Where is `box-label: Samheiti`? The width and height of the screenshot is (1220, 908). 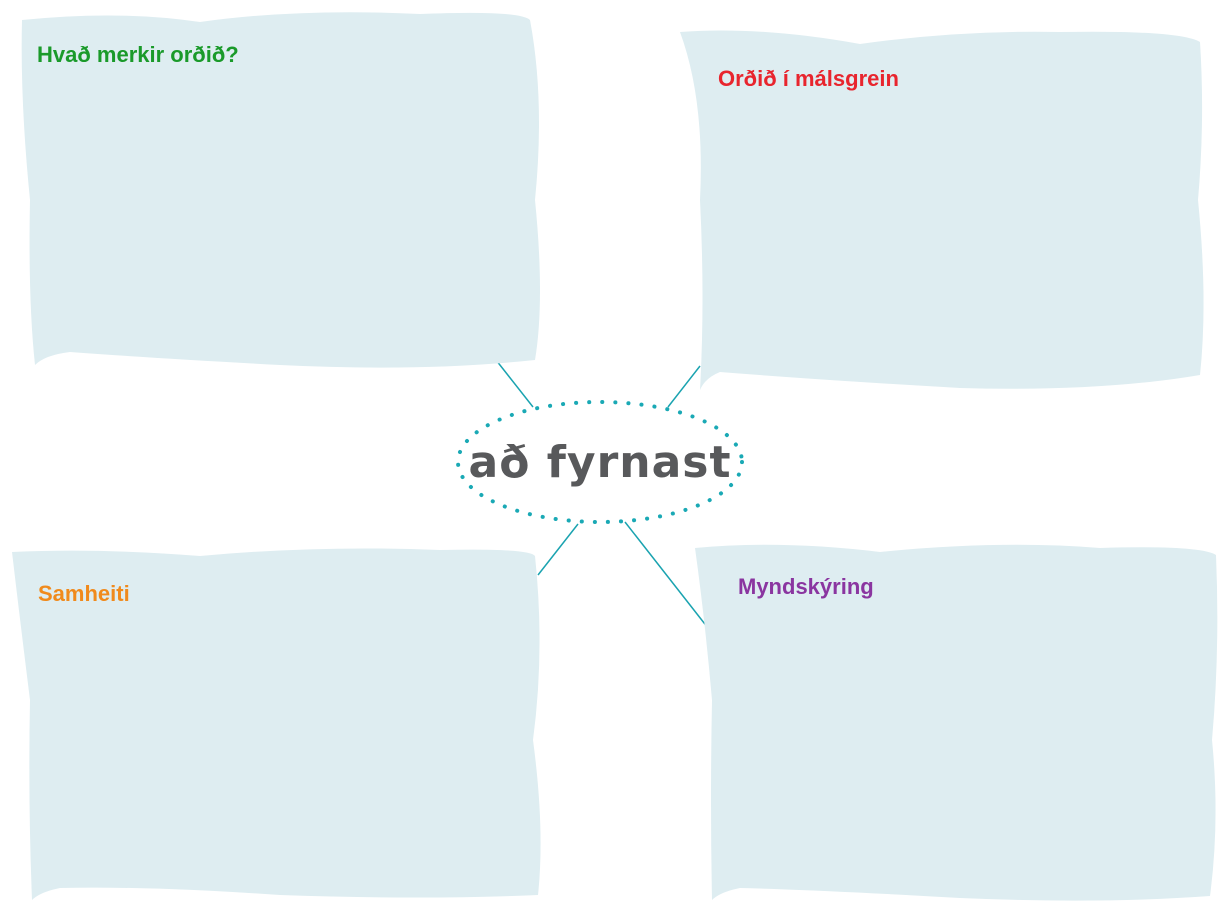
box-label: Samheiti is located at coordinates (84, 593).